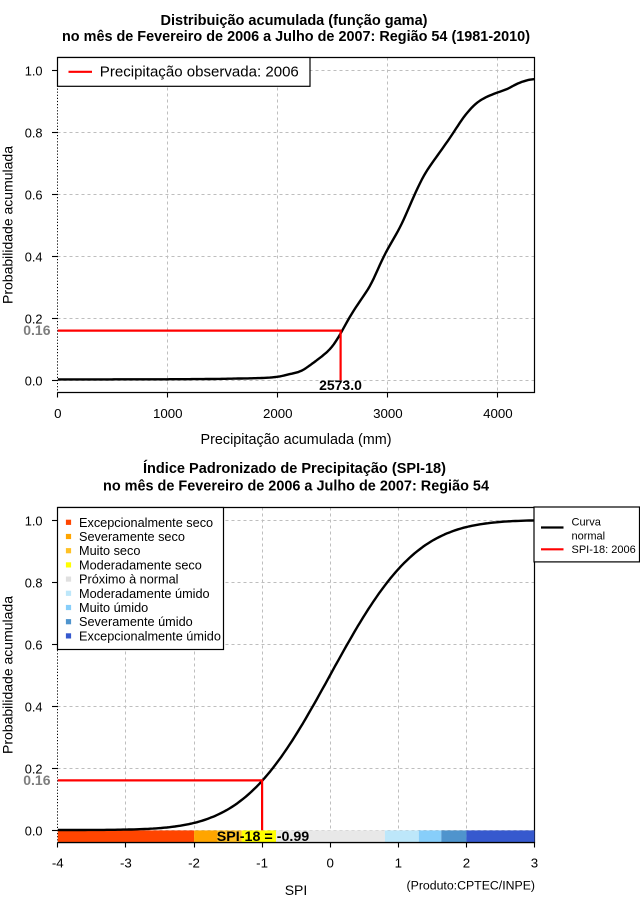 This screenshot has height=905, width=640. What do you see at coordinates (262, 863) in the screenshot?
I see `svg-text: -1` at bounding box center [262, 863].